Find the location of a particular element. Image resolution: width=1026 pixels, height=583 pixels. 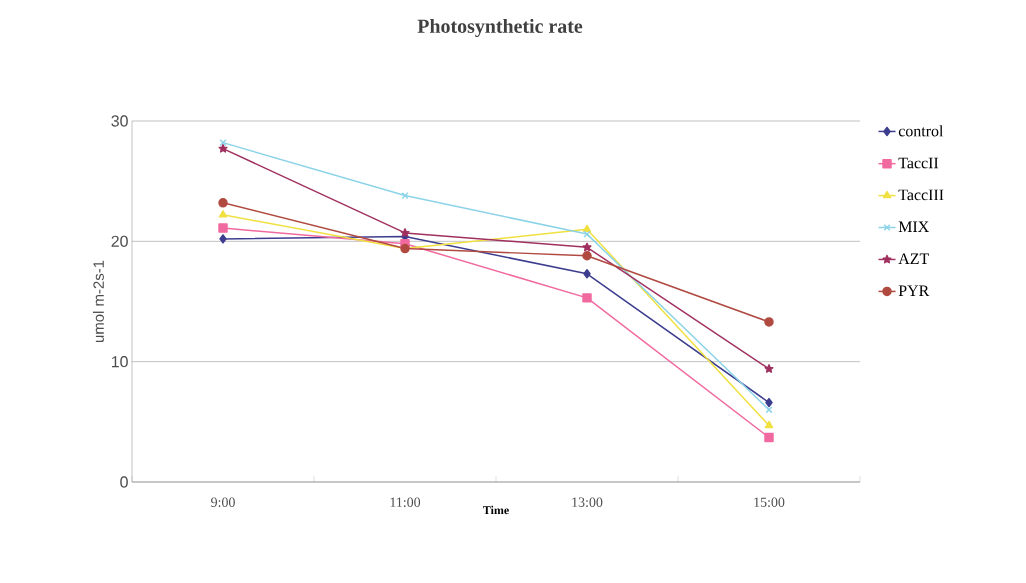

chart-title: Photosynthetic rate is located at coordinates (500, 28).